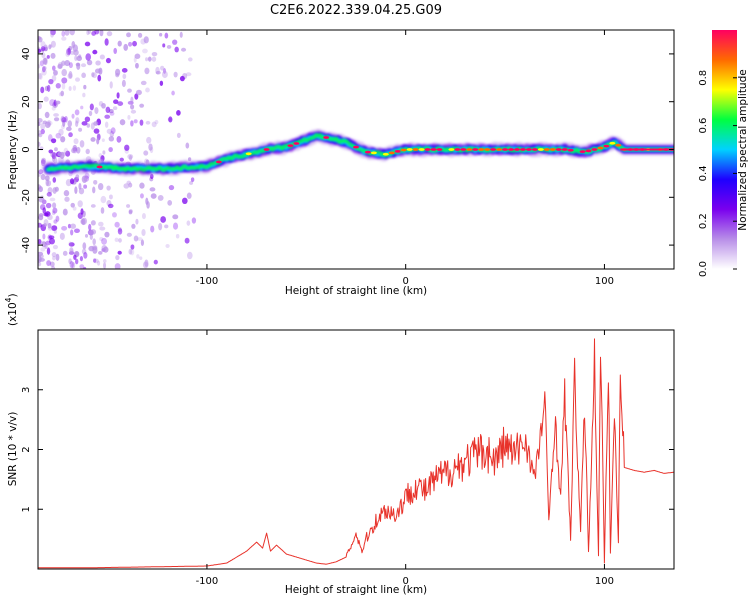 The image size is (750, 600). What do you see at coordinates (356, 590) in the screenshot?
I see `snr-x-label: Height of straight line (km)` at bounding box center [356, 590].